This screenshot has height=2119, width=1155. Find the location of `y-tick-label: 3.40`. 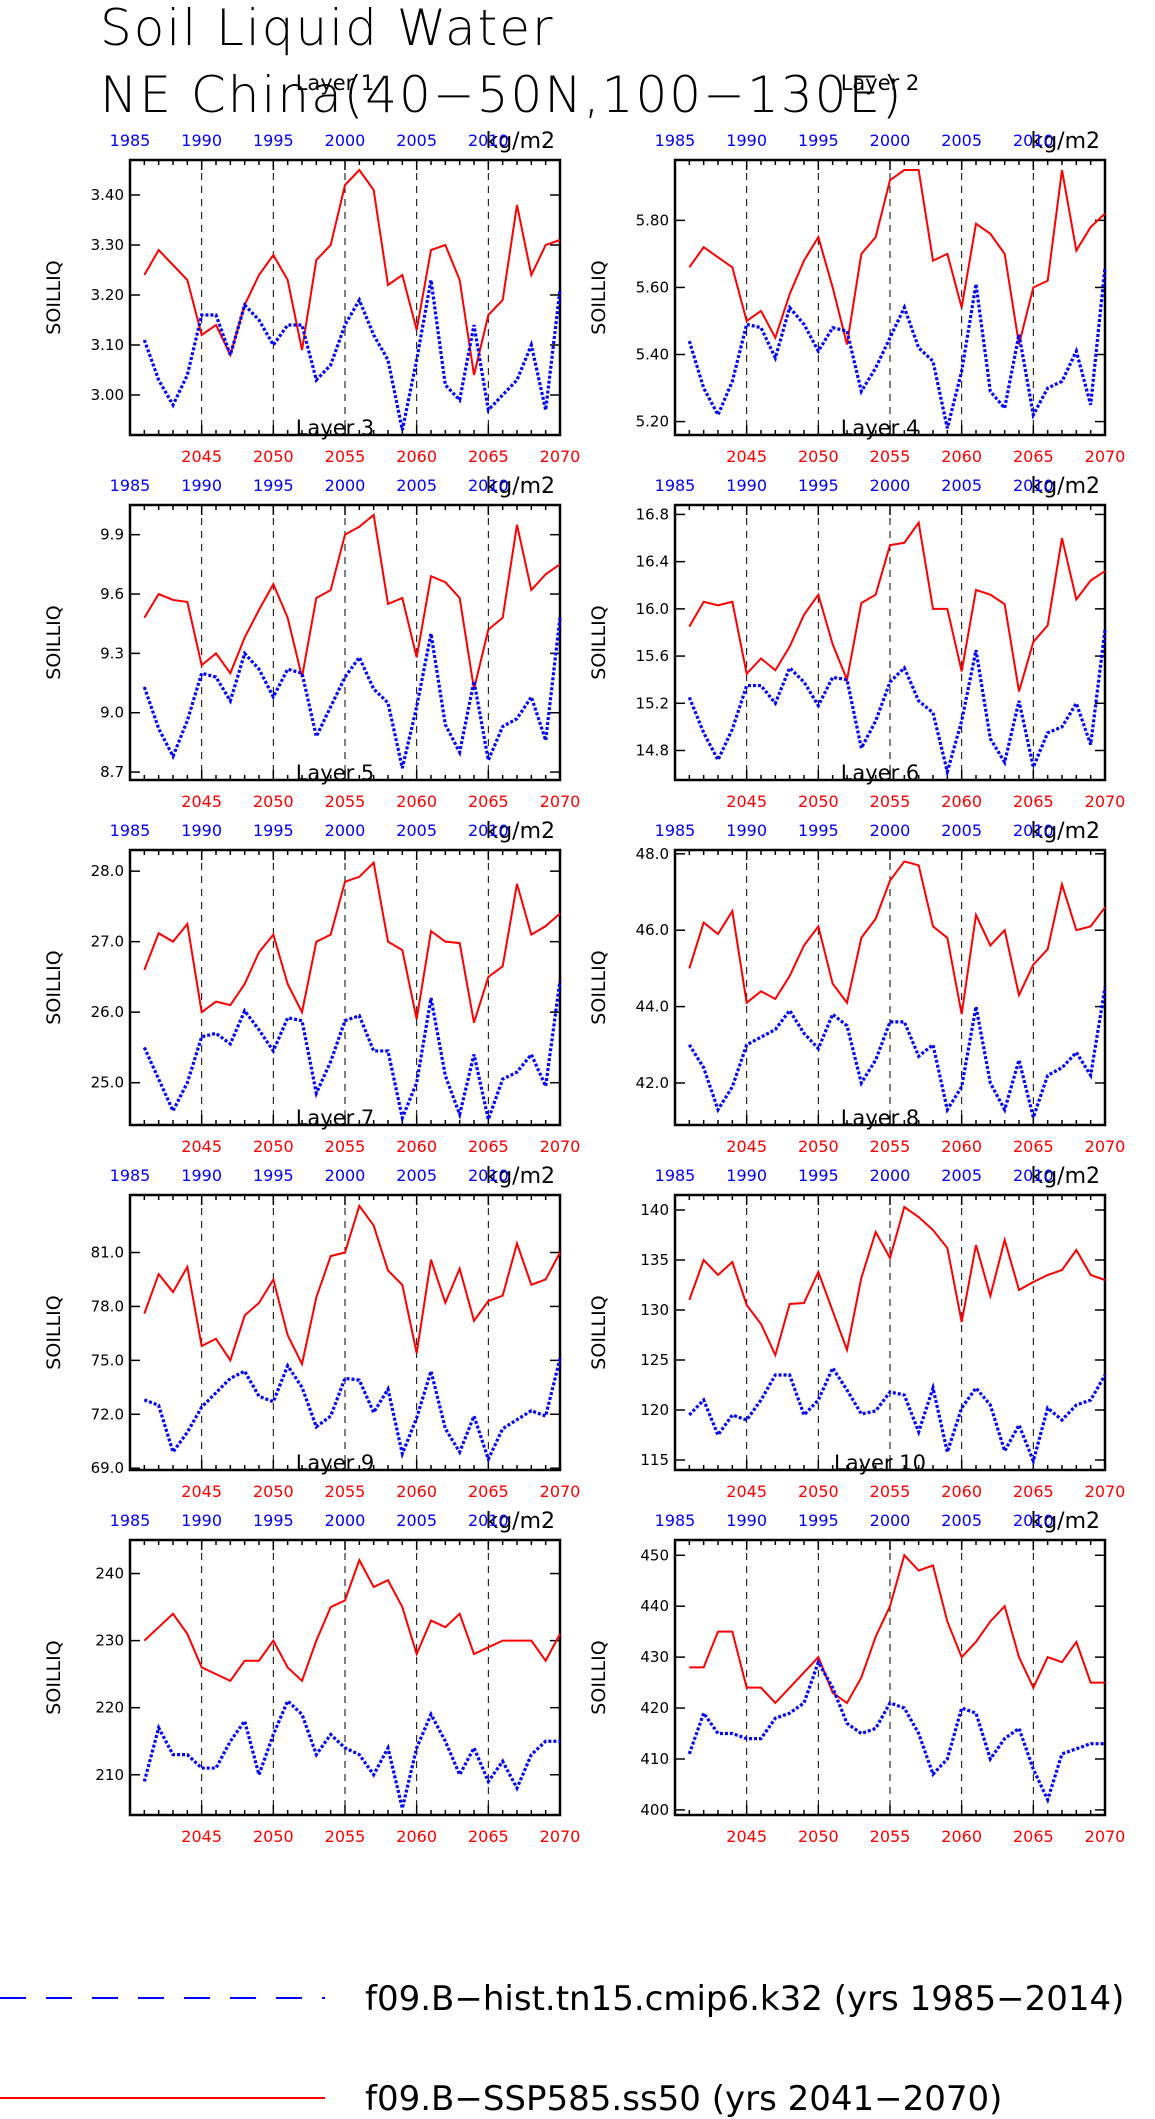

y-tick-label: 3.40 is located at coordinates (107, 195).